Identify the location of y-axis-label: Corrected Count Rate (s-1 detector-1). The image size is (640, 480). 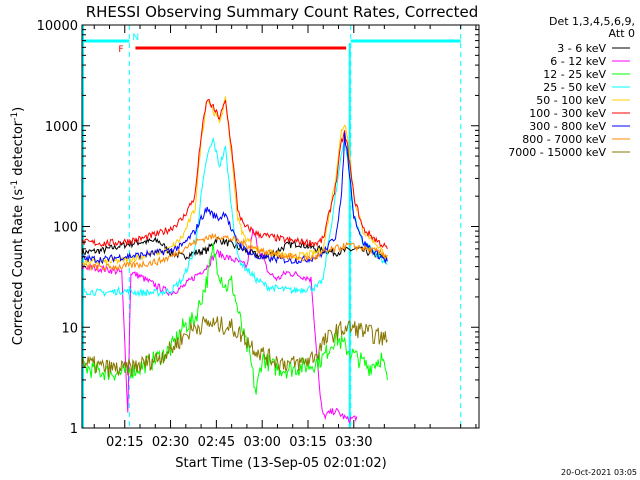
(18, 226).